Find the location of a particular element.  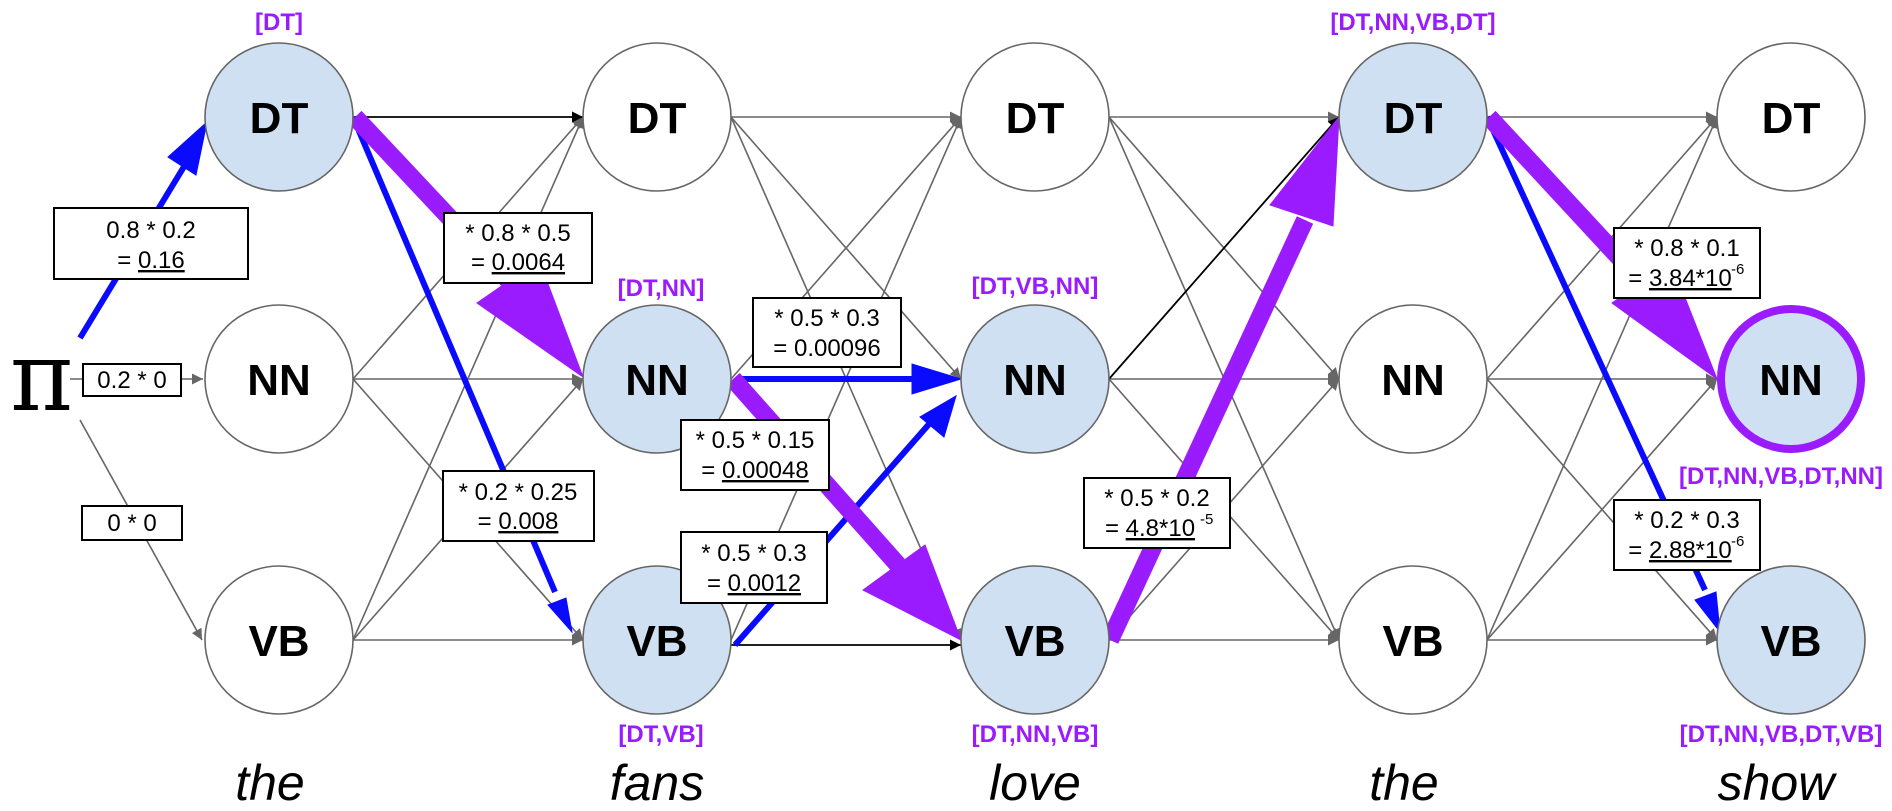

path-label-dt-vb-nn: [DT,VB,NN] is located at coordinates (1035, 286).